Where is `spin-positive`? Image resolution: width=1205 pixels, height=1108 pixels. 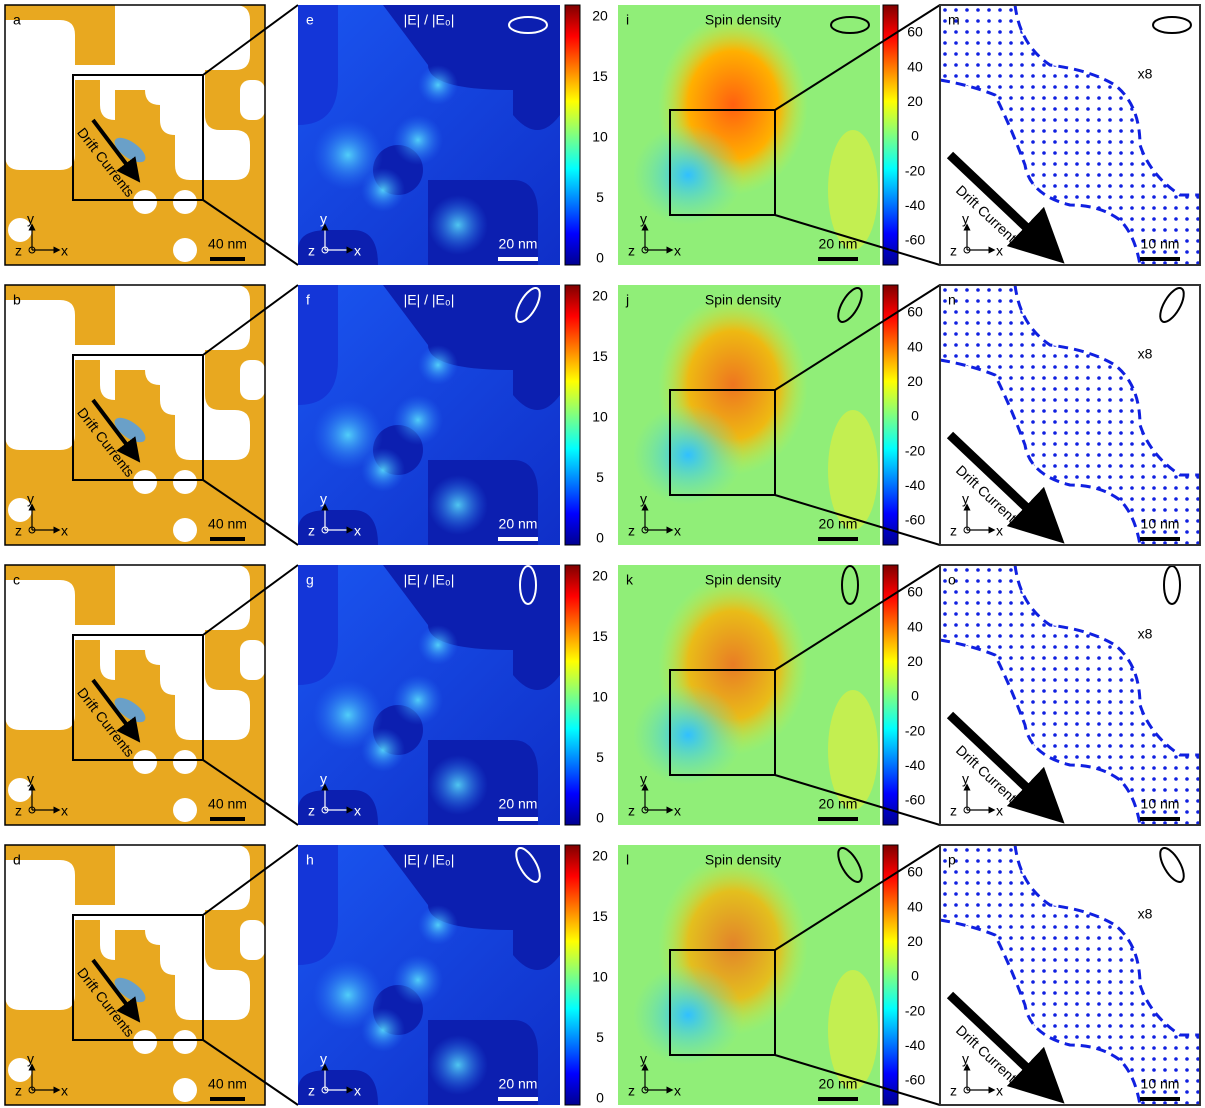 spin-positive is located at coordinates (853, 190).